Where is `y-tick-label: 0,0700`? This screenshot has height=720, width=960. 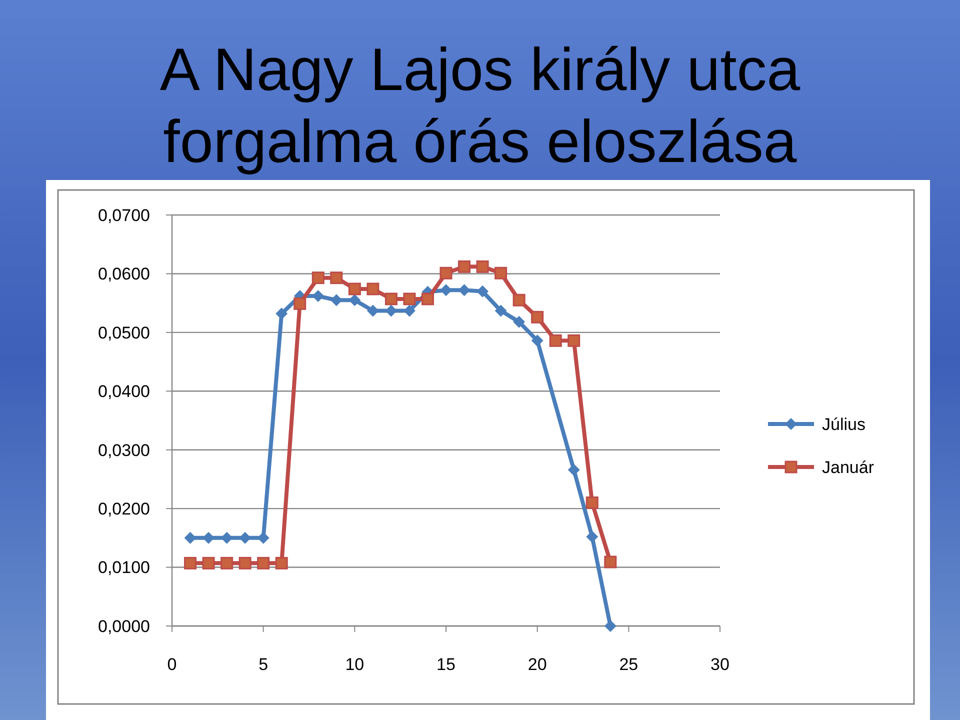 y-tick-label: 0,0700 is located at coordinates (124, 215).